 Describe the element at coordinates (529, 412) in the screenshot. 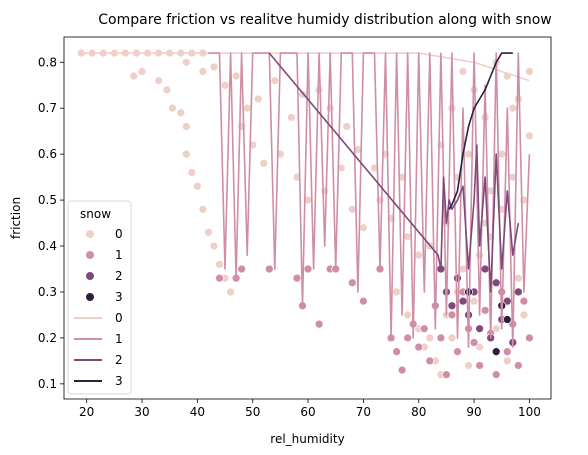

I see `x-tick-label: 100` at that location.